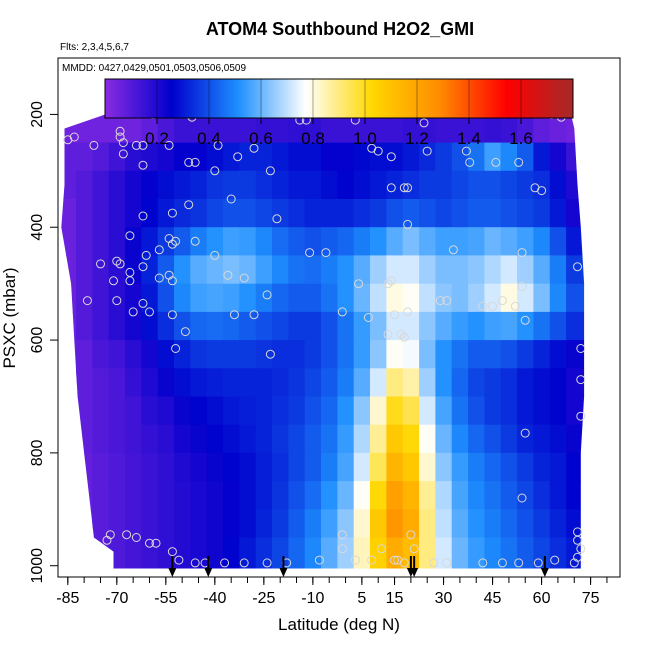  I want to click on colorbar-tick-label: 0.2, so click(157, 138).